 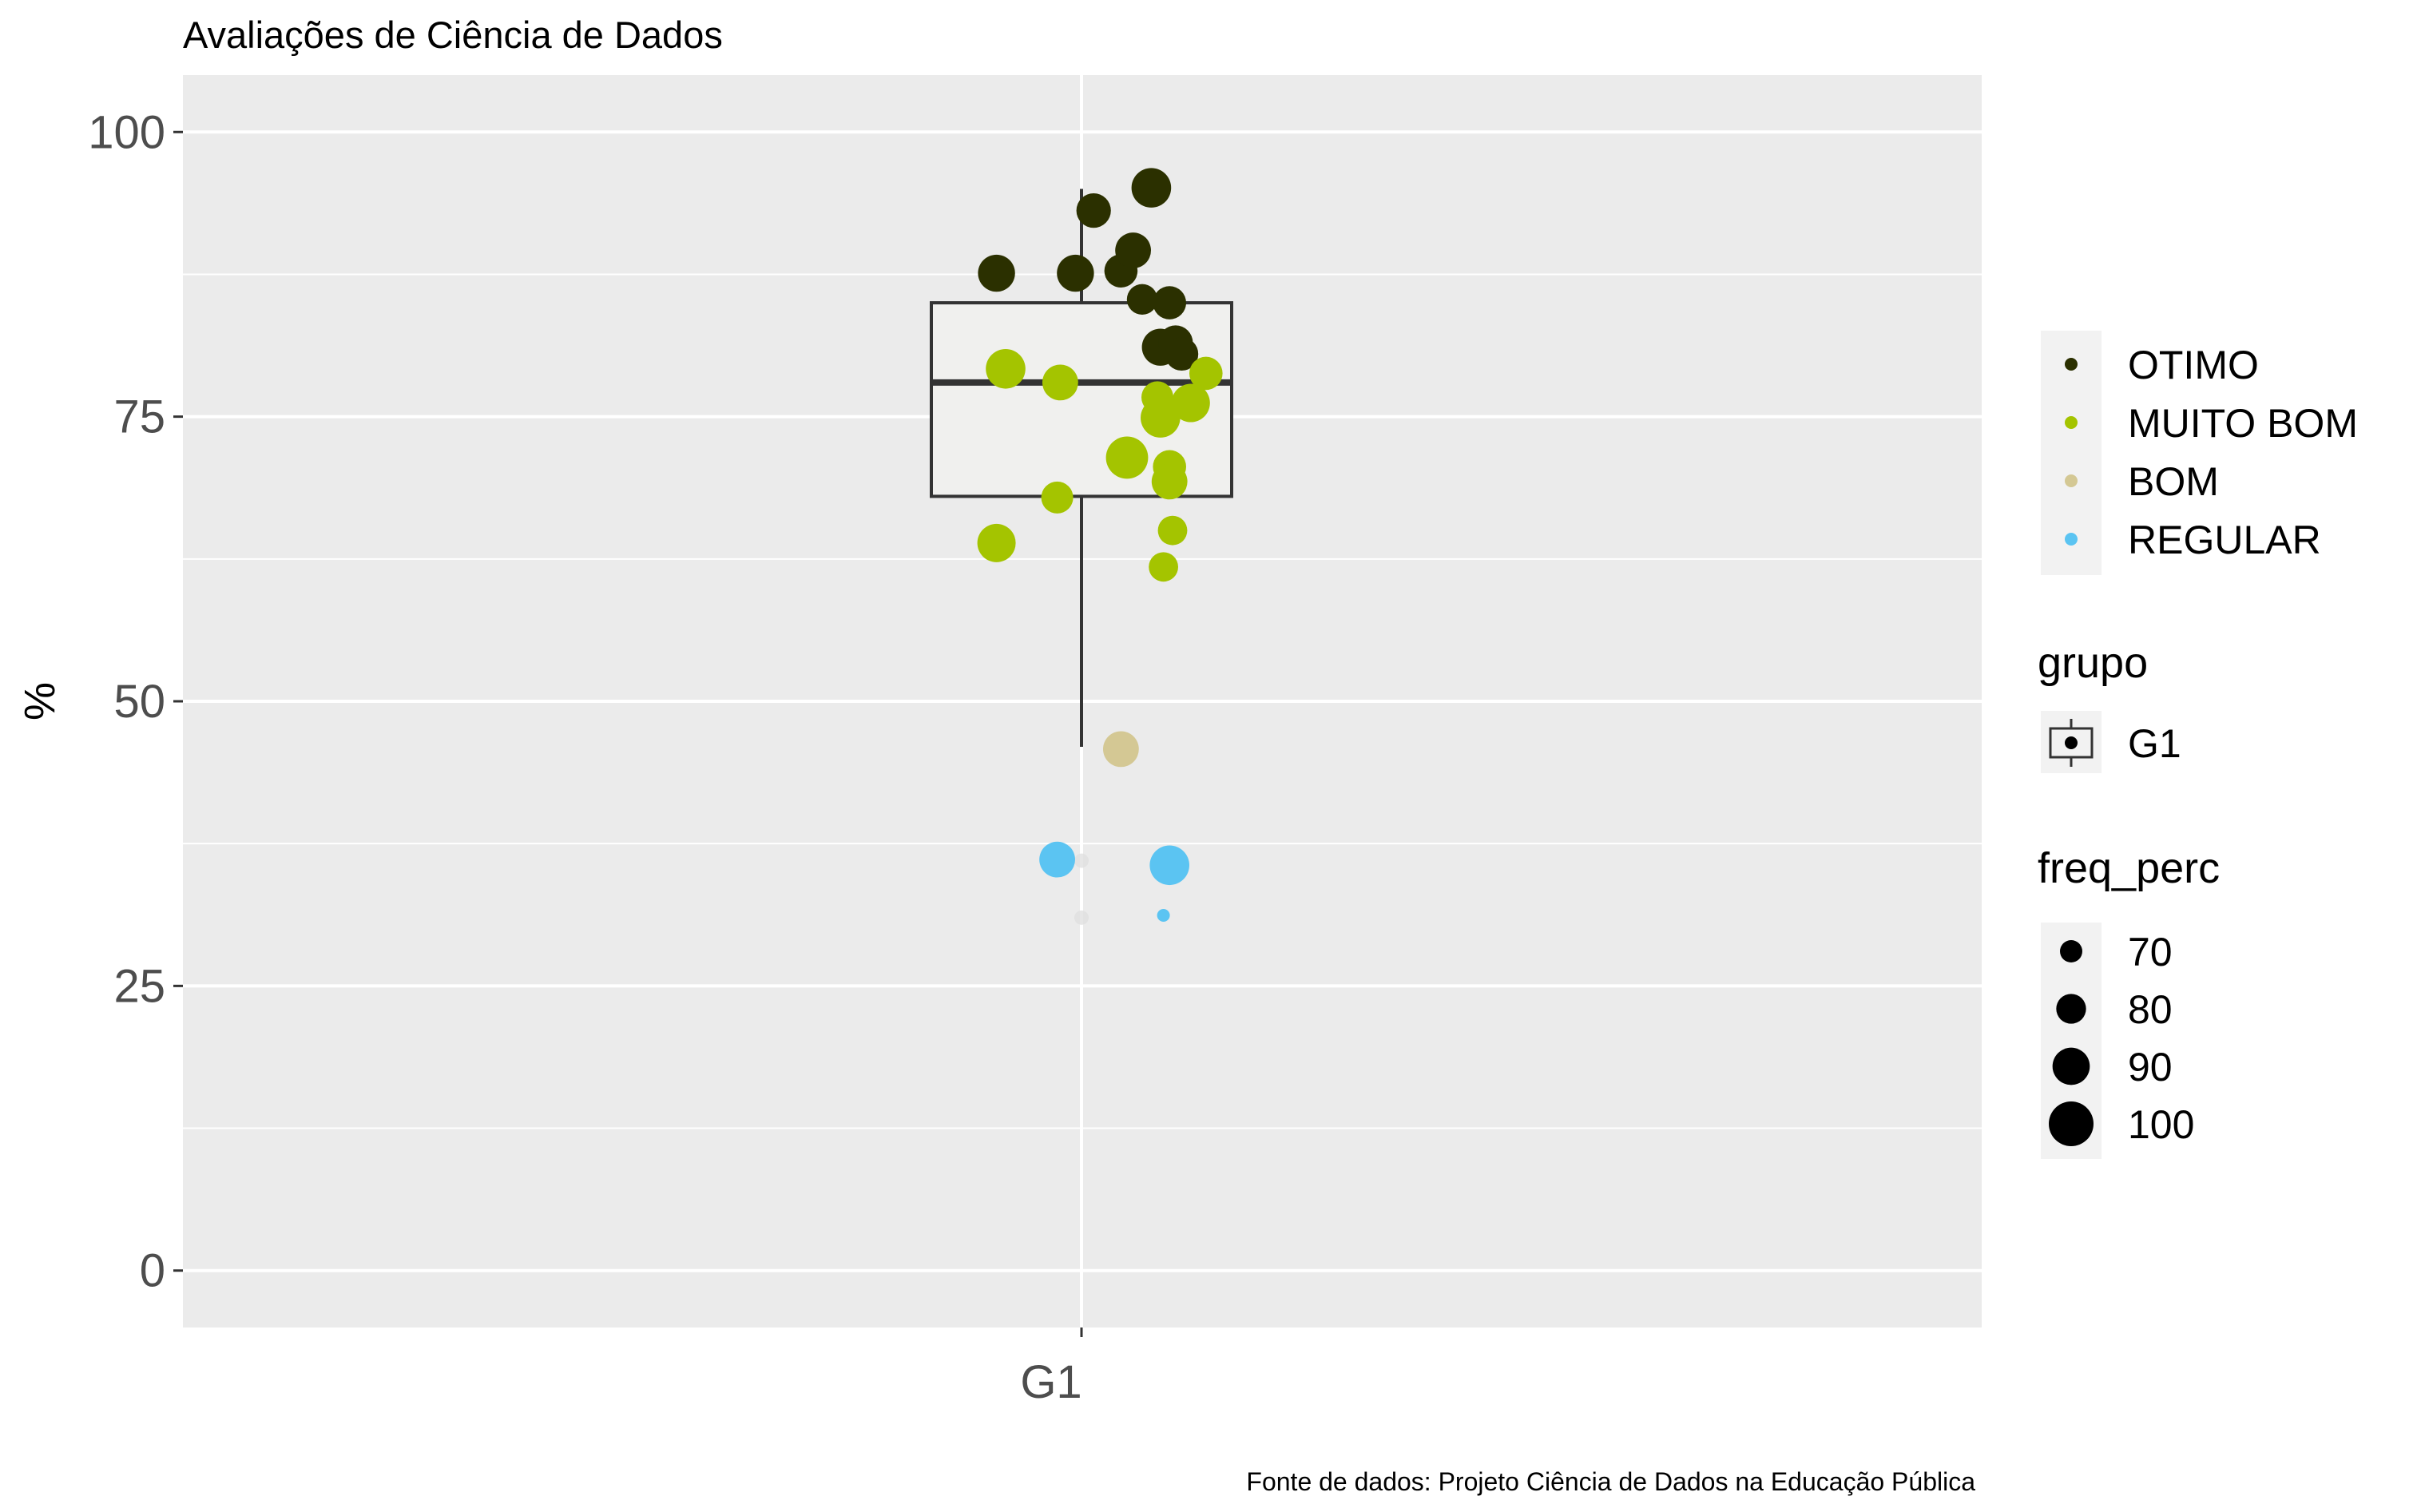 I want to click on group-legend-label: G1, so click(x=2154, y=743).